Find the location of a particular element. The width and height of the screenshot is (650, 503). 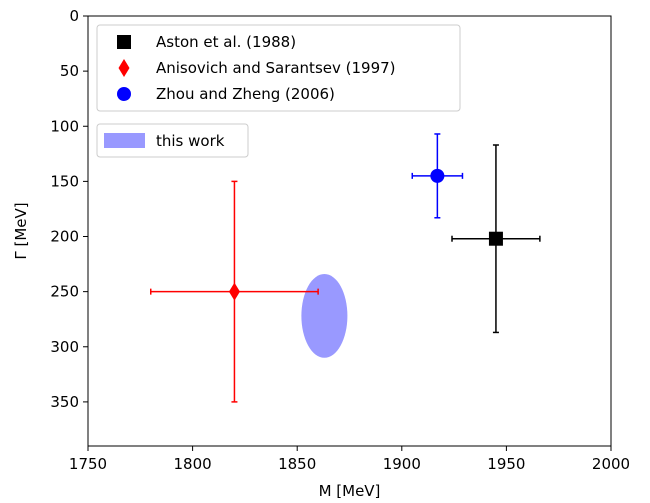

x-tick-label: 1800 is located at coordinates (193, 464).